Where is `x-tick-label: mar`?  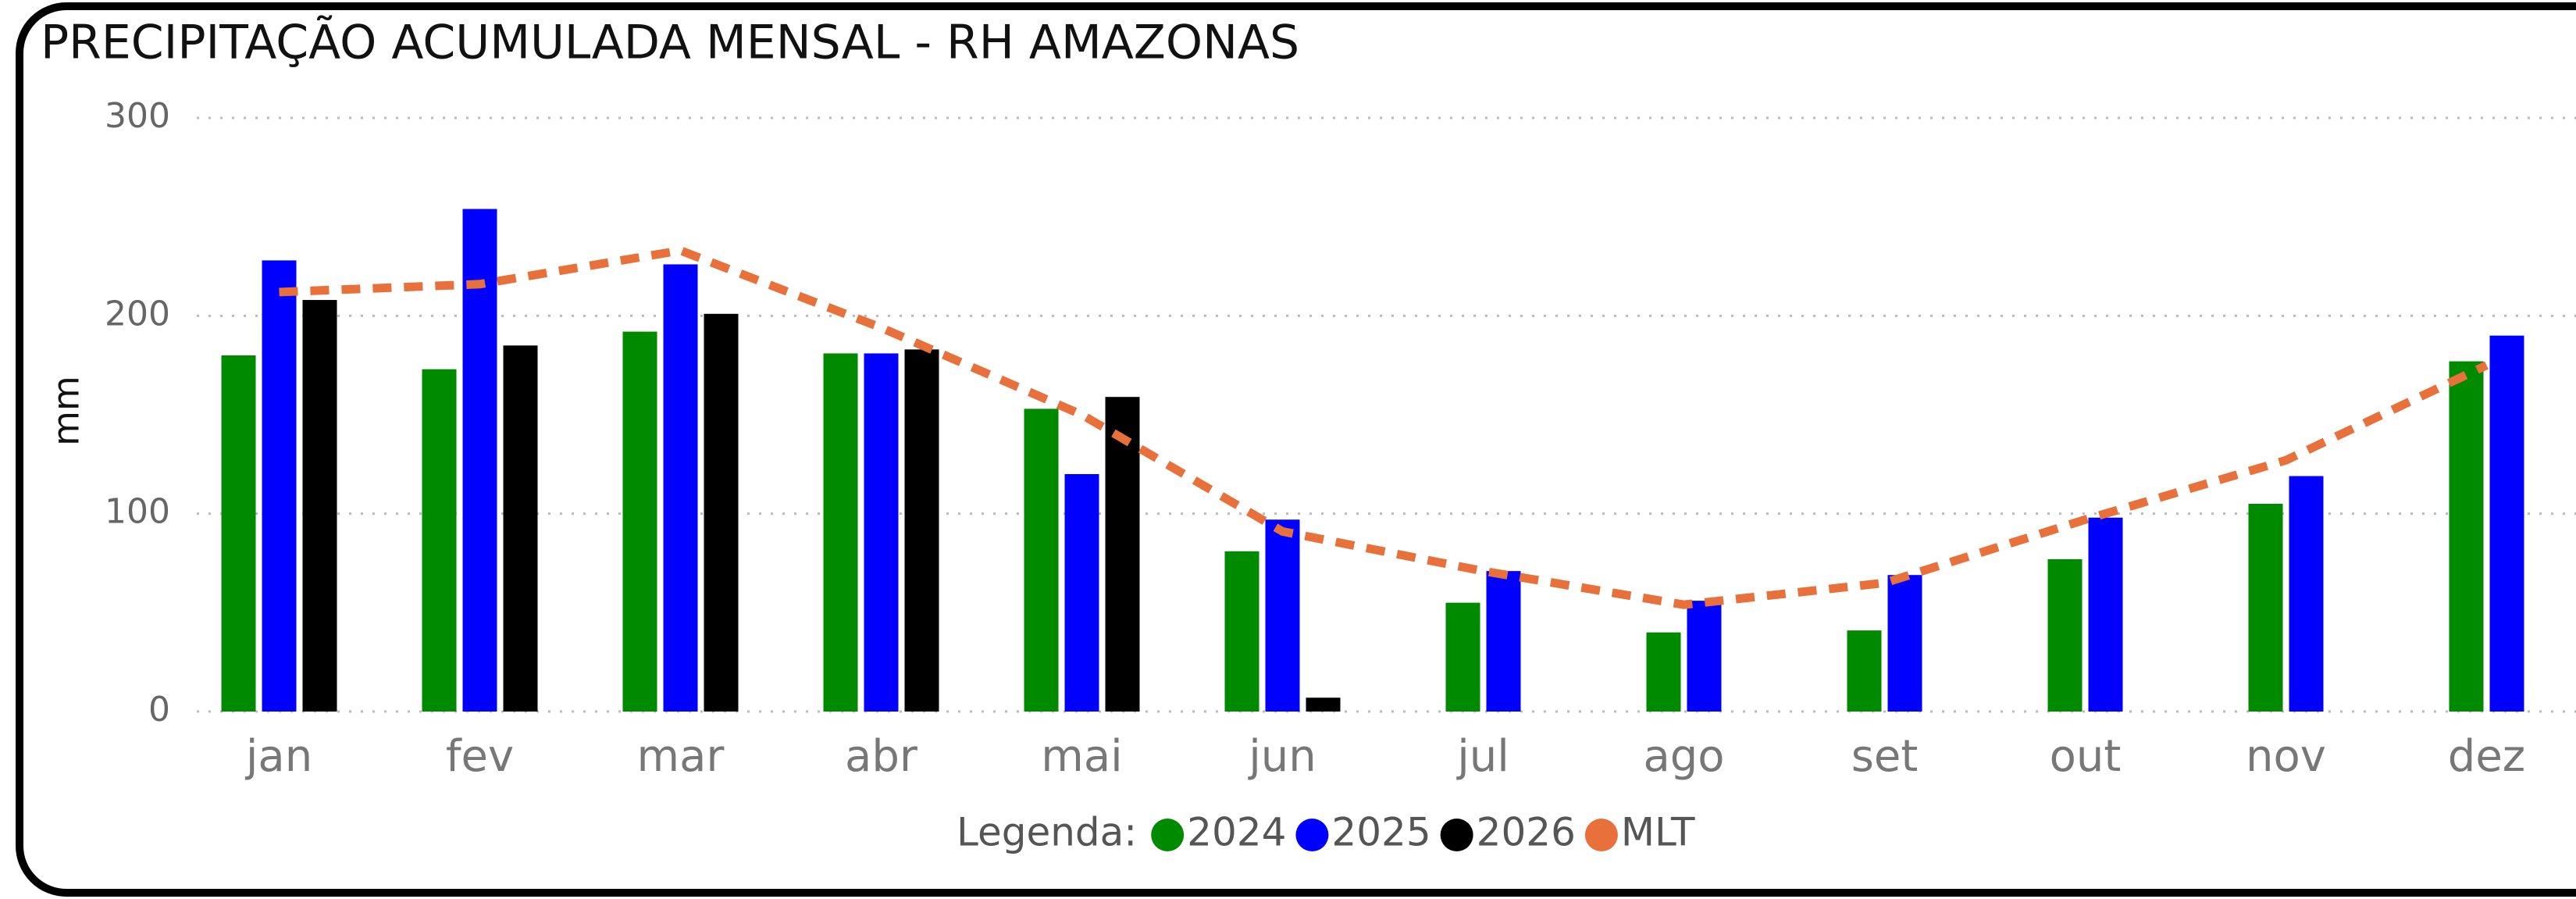 x-tick-label: mar is located at coordinates (681, 756).